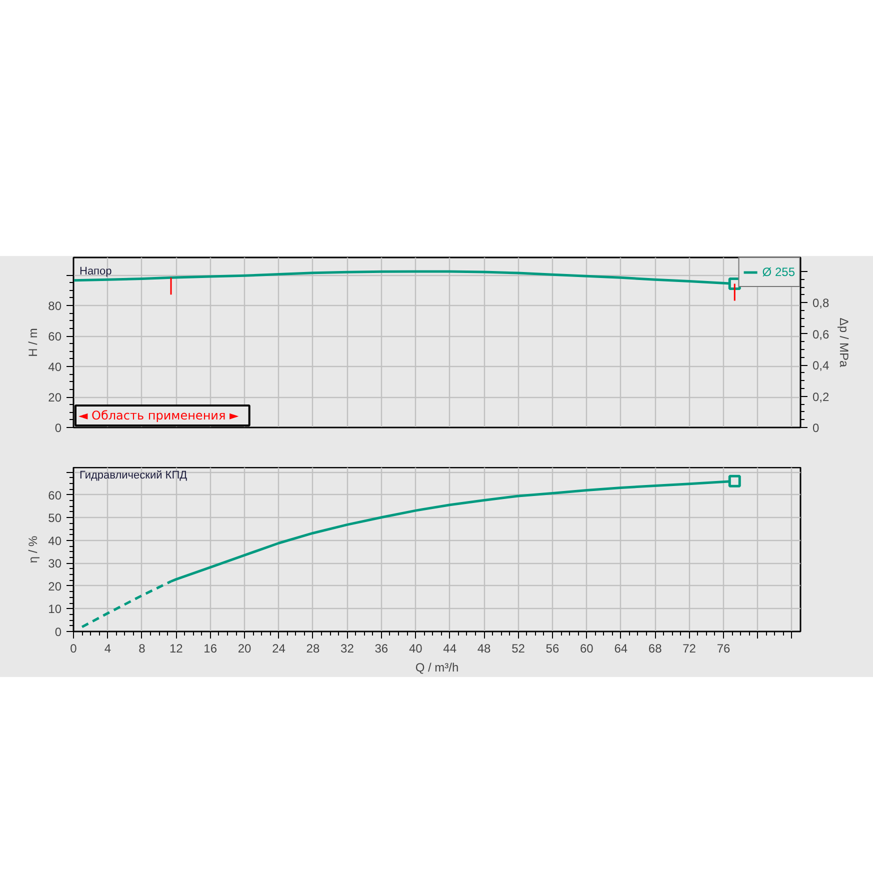 The height and width of the screenshot is (873, 873). Describe the element at coordinates (778, 272) in the screenshot. I see `legend-label: Ø 255` at that location.